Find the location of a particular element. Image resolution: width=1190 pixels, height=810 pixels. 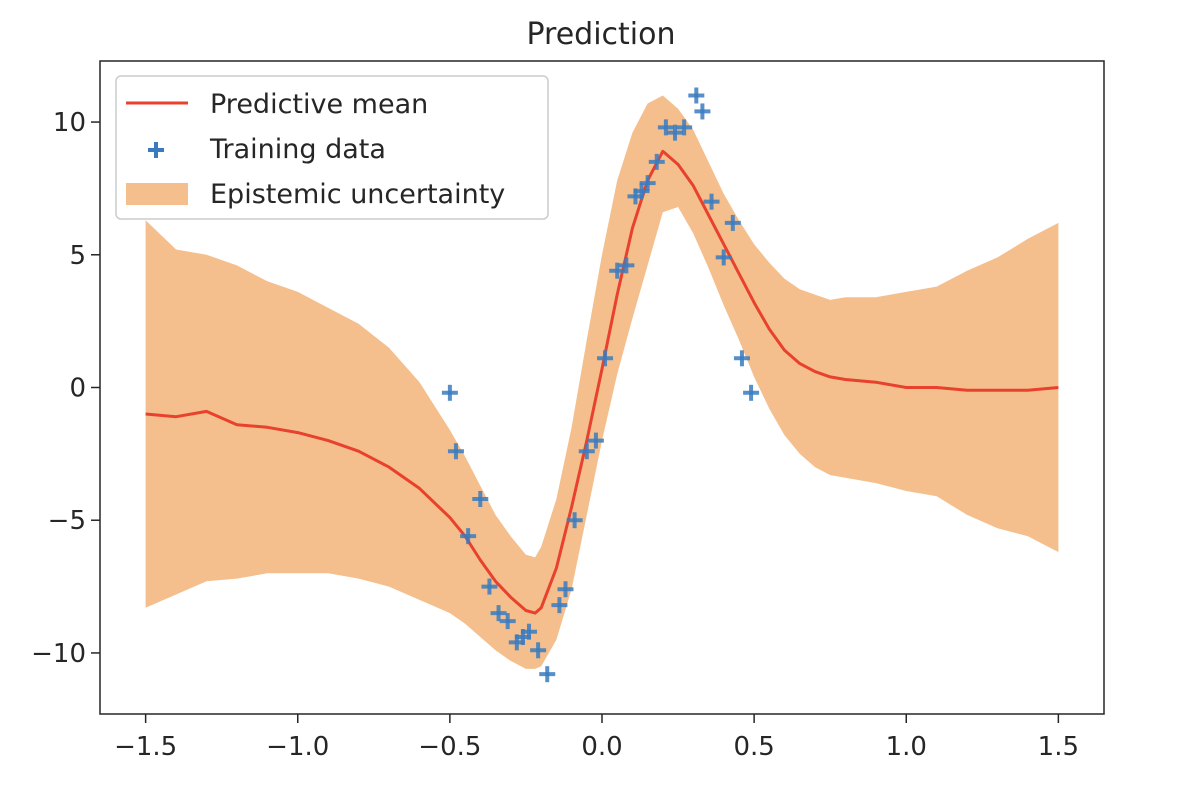

x-tick-label: 1.5 is located at coordinates (1058, 747).